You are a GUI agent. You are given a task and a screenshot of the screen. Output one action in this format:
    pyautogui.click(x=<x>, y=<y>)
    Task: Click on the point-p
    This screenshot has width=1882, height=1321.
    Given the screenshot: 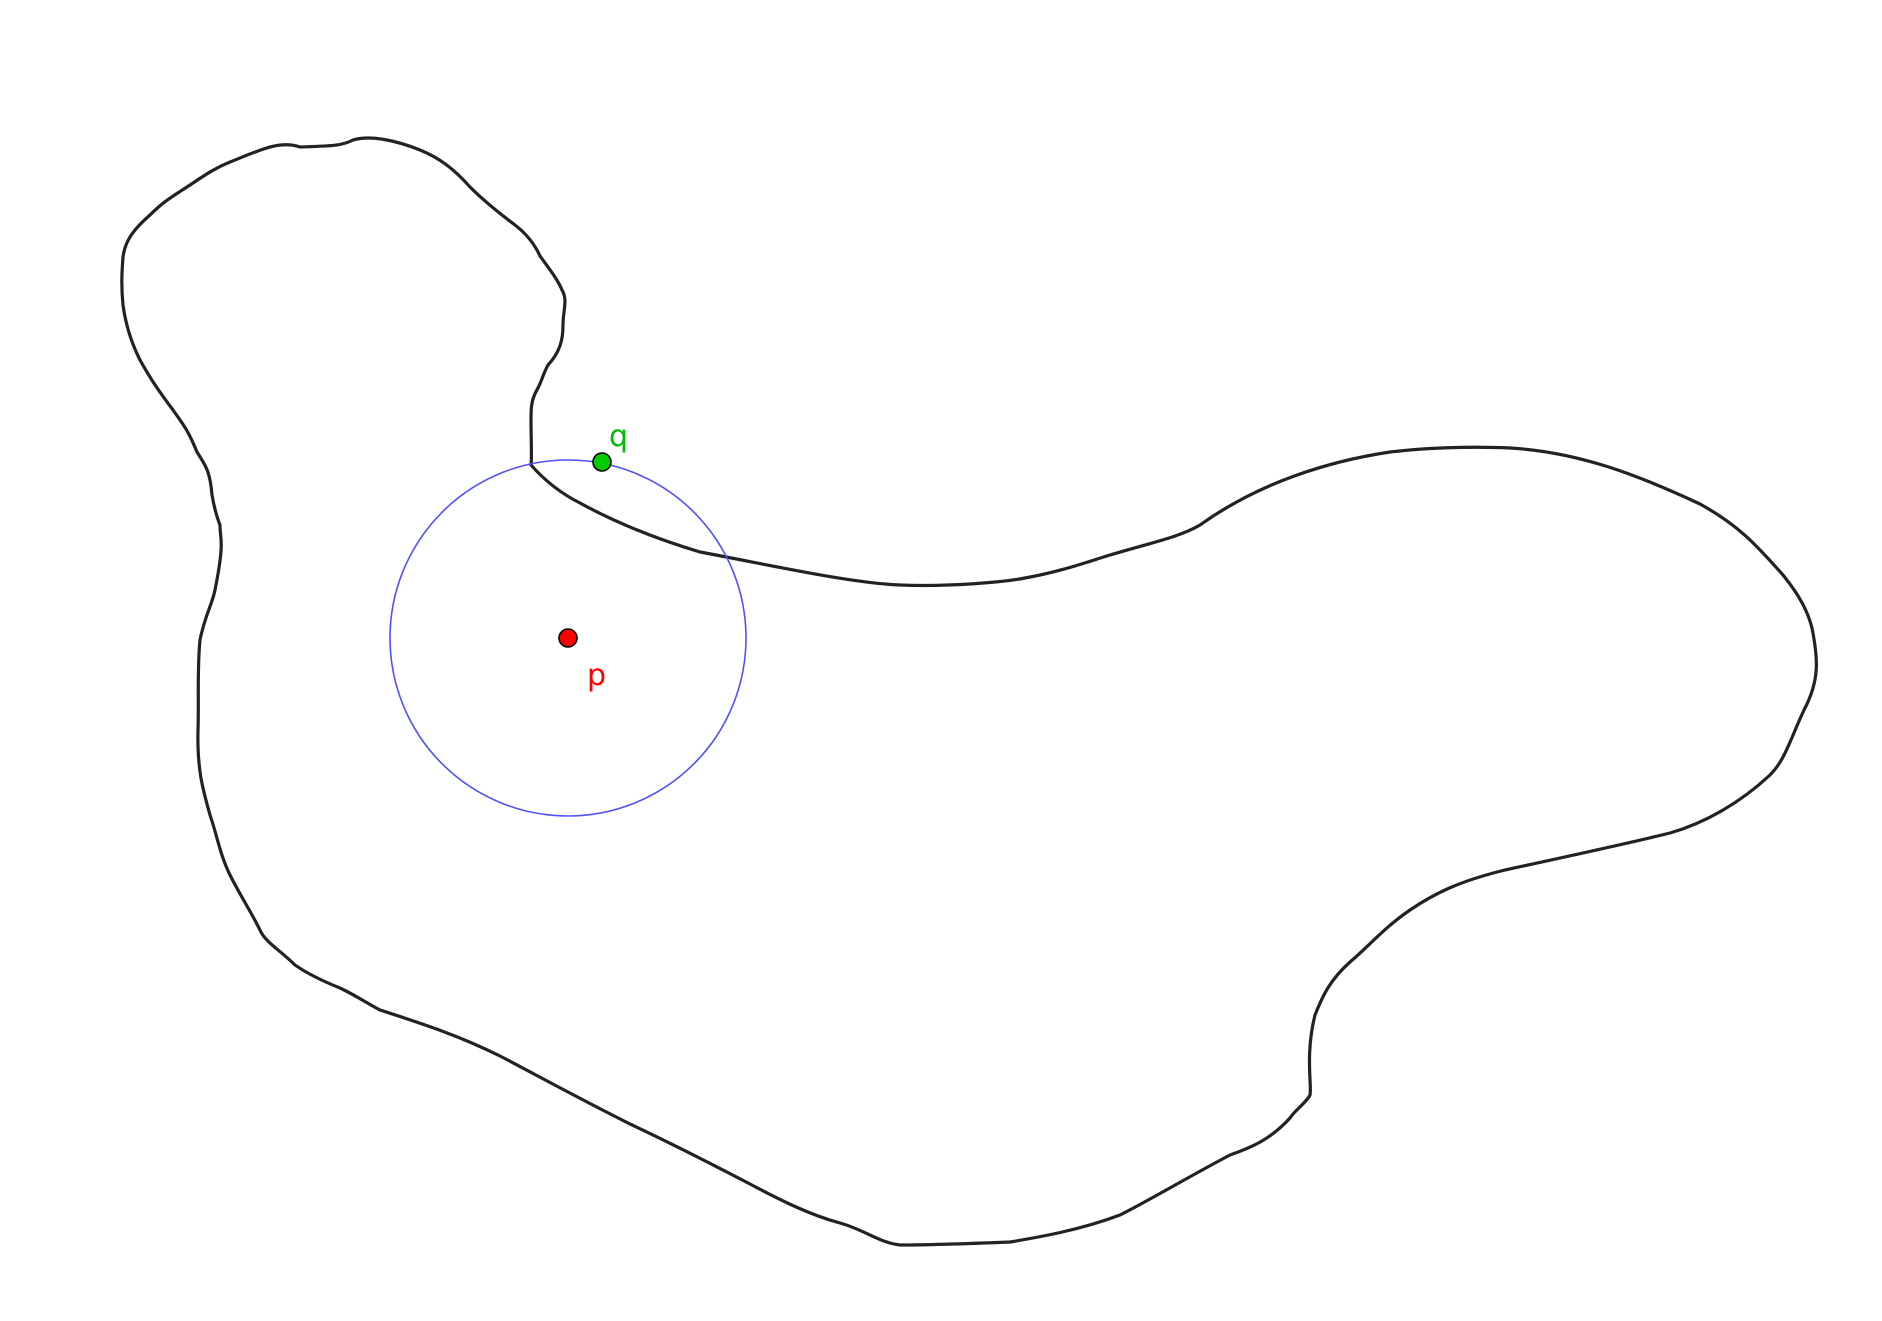 What is the action you would take?
    pyautogui.click(x=568, y=638)
    